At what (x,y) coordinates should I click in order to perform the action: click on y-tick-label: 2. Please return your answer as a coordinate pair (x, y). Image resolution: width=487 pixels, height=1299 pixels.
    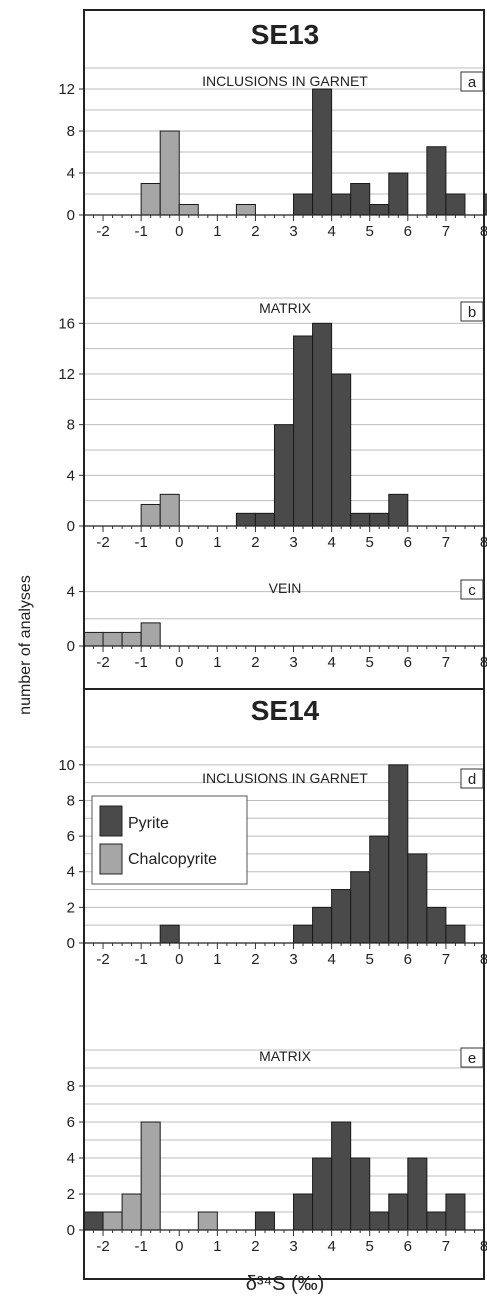
    Looking at the image, I should click on (71, 1194).